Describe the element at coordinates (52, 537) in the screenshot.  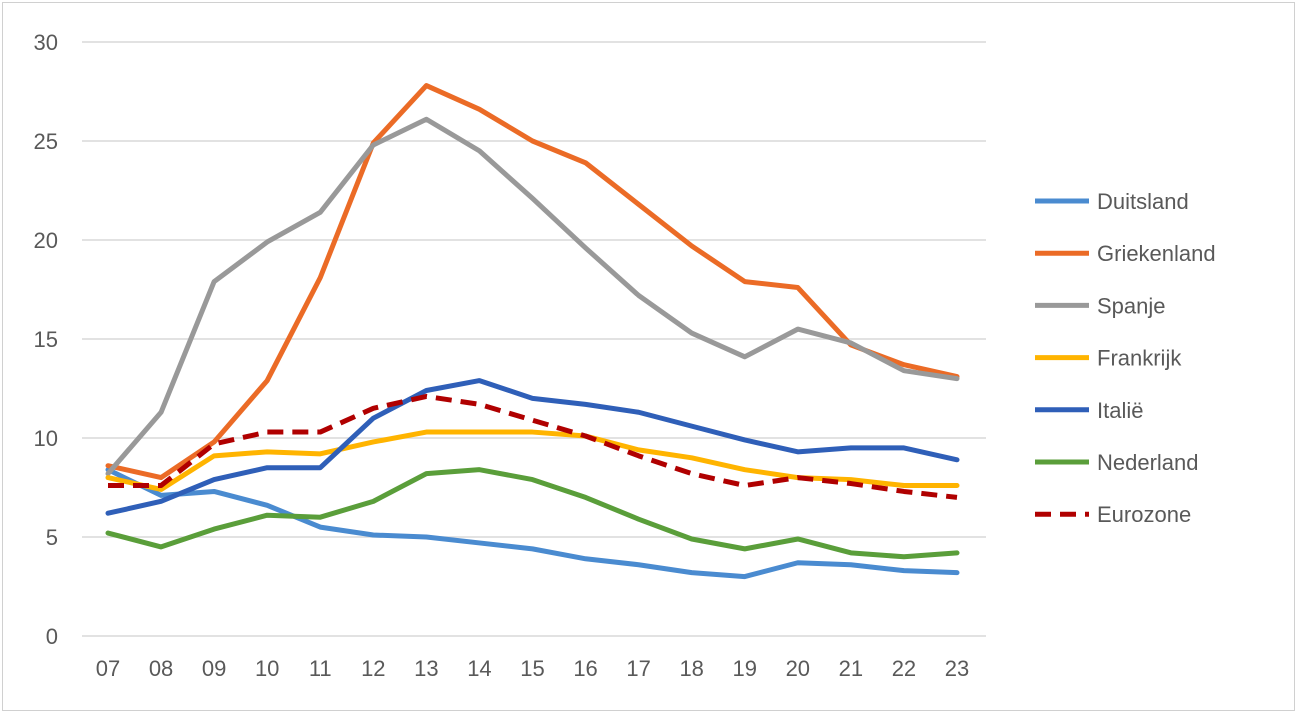
I see `y-tick-label: 5` at that location.